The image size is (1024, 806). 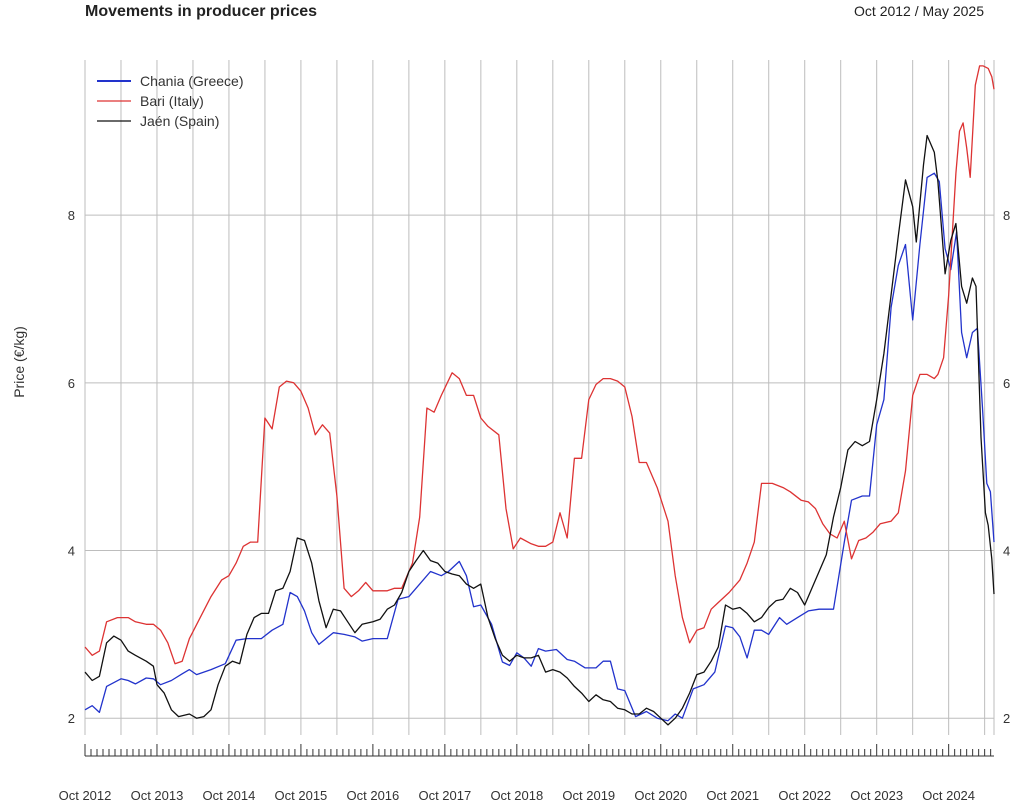 I want to click on y-axis-label: Price (€/kg), so click(x=19, y=362).